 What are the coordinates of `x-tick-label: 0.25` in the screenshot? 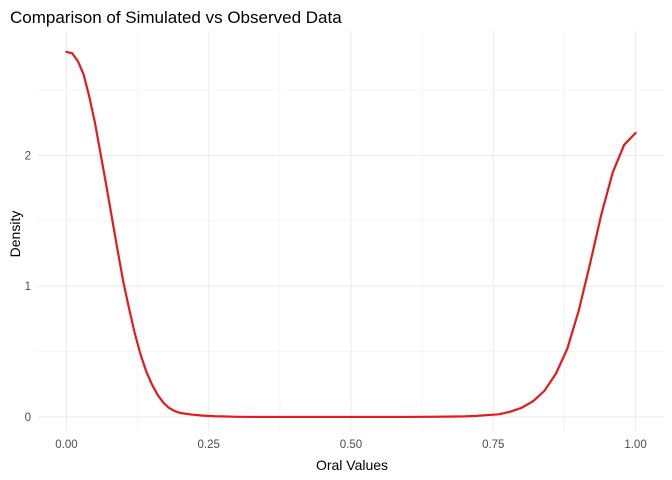 It's located at (209, 445).